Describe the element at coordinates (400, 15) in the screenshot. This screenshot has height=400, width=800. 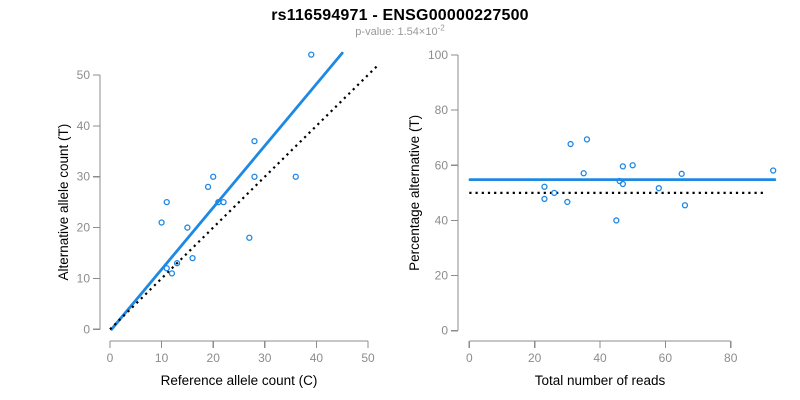
I see `figure-title: rs116594971 - ENSG00000227500` at that location.